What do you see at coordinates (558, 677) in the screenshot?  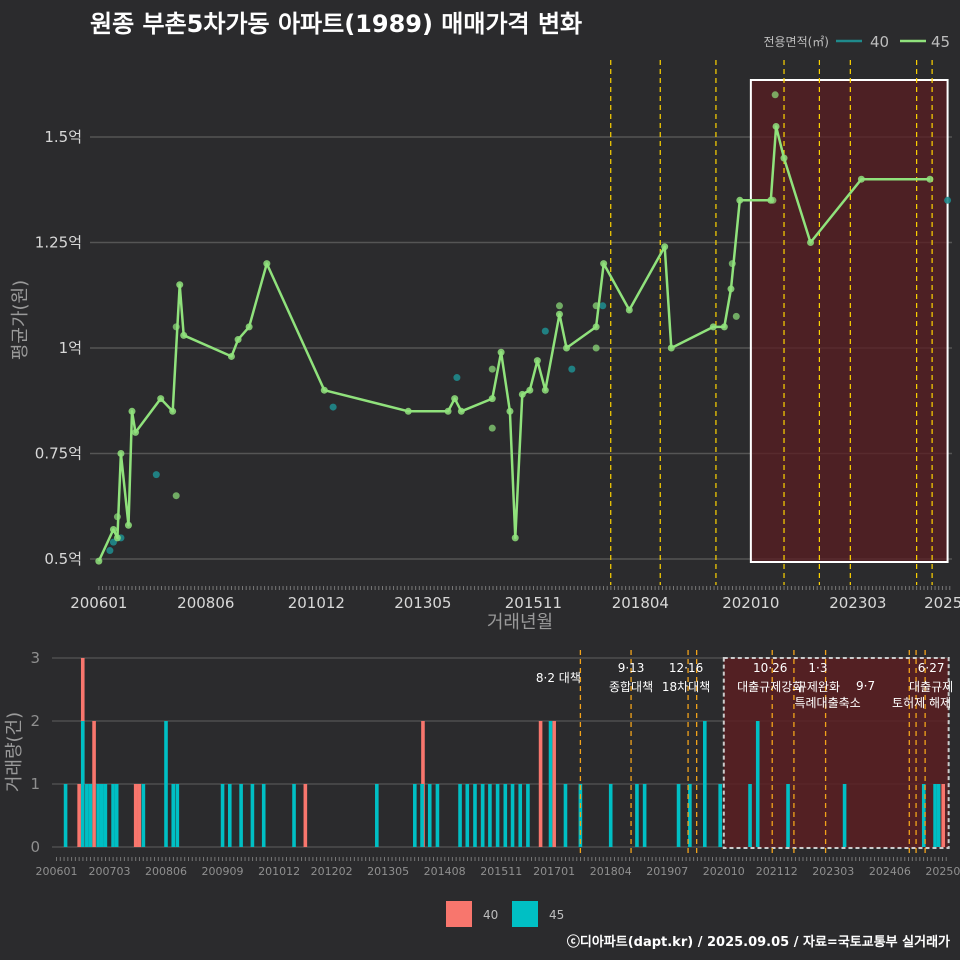 I see `policy-label-date: 8·2 대책` at bounding box center [558, 677].